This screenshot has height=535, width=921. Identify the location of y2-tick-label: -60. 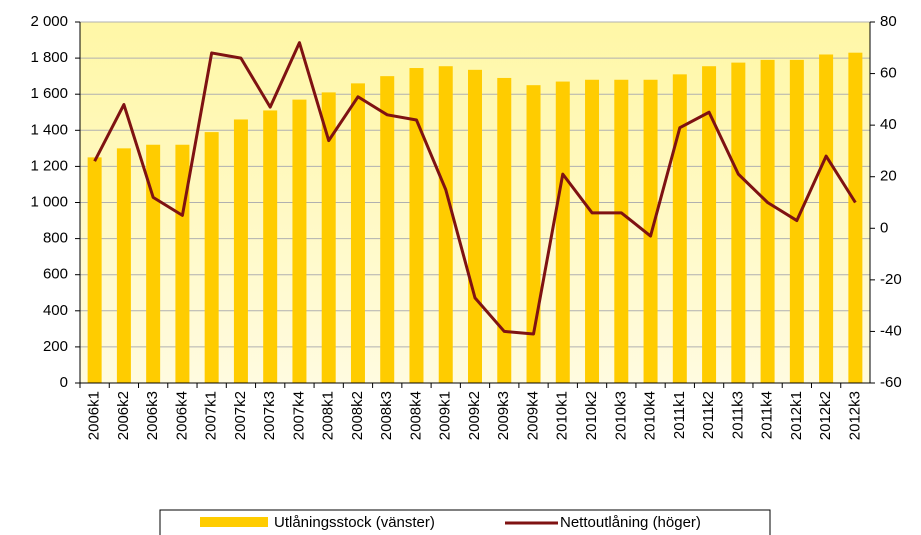
(891, 382).